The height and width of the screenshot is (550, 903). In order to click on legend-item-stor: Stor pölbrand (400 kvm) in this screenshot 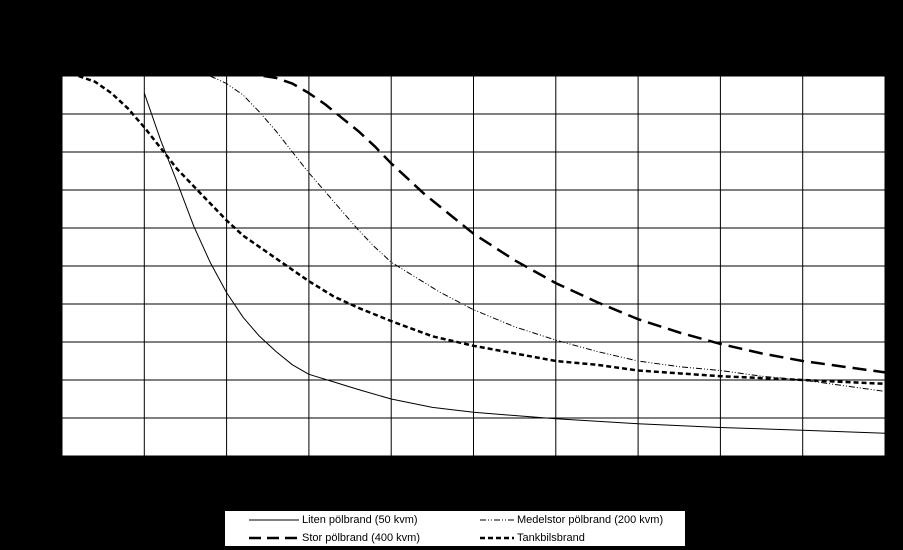, I will do `click(334, 538)`.